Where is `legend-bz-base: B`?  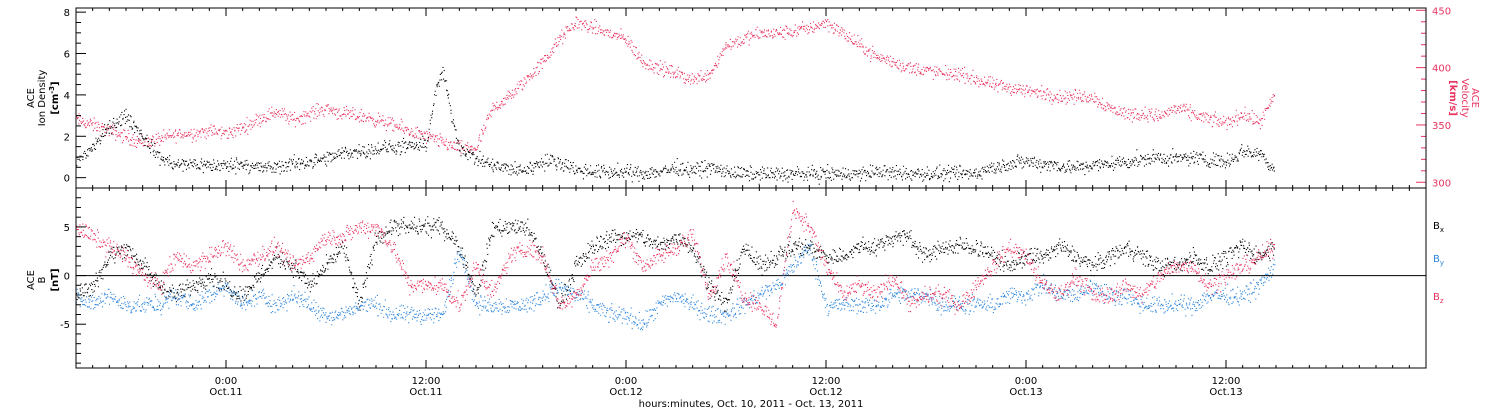
legend-bz-base: B is located at coordinates (1436, 297).